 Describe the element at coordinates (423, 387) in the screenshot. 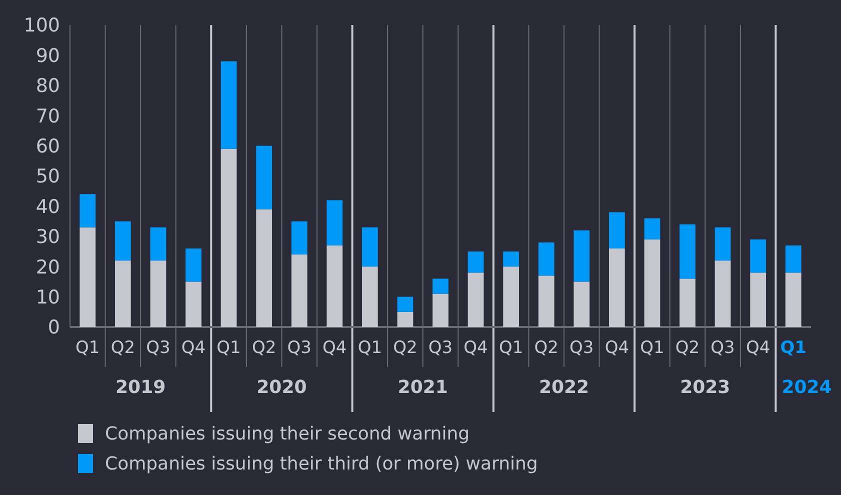

I see `text: 2021` at that location.